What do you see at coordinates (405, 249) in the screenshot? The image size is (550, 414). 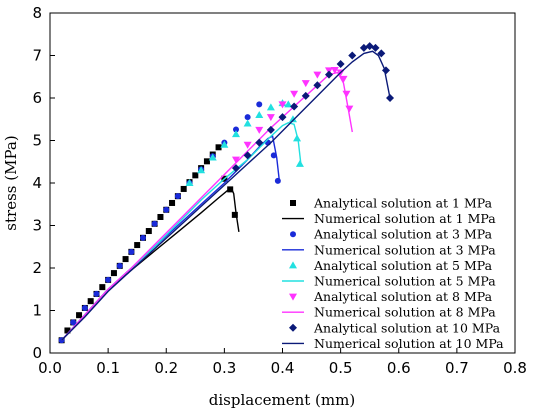 I see `legend-label: Numerical solution at 3 MPa` at bounding box center [405, 249].